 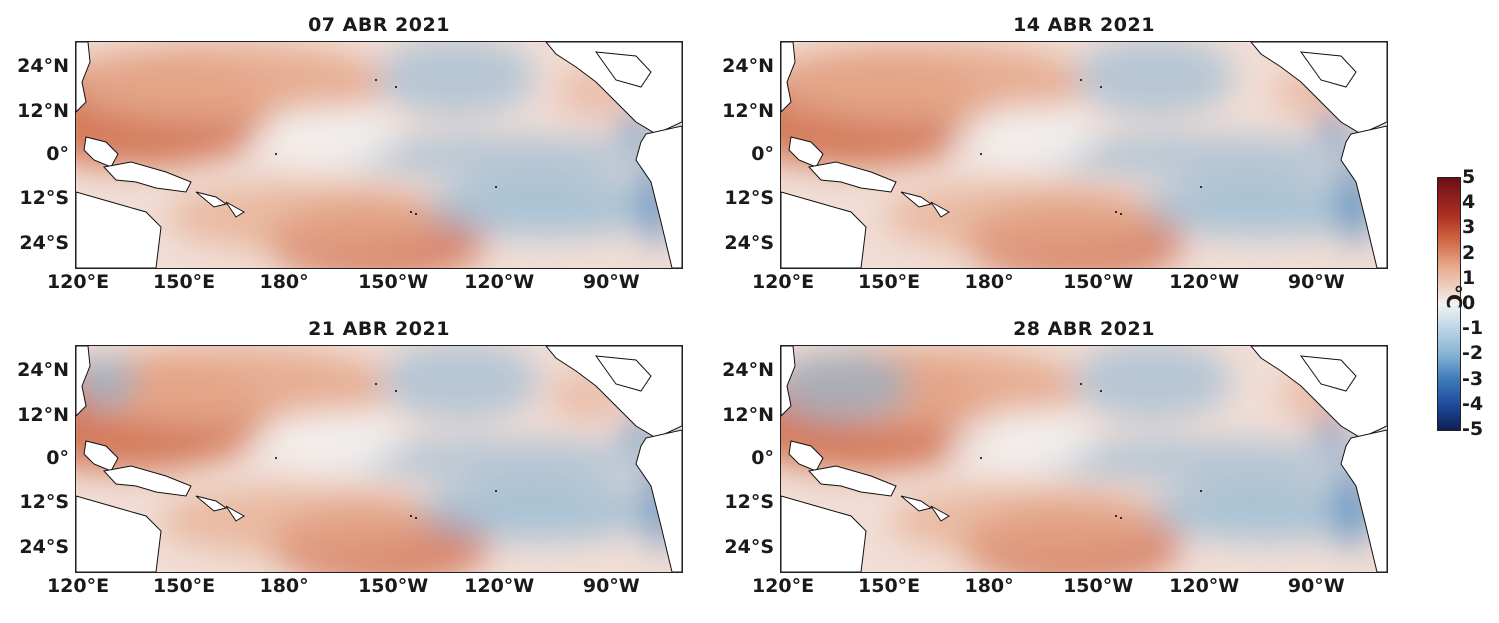 I want to click on colorbar-tick-label: 5, so click(x=1469, y=177).